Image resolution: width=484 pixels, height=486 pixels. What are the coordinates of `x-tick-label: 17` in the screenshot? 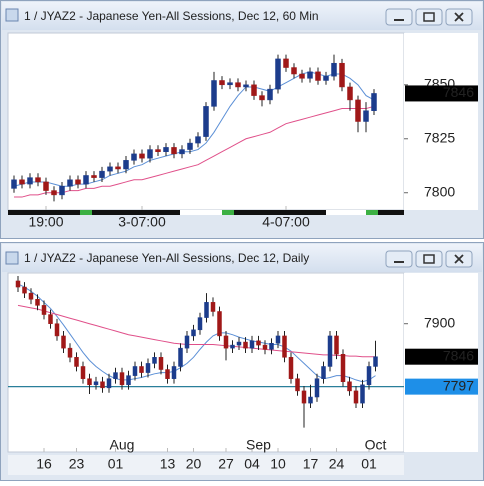 It's located at (311, 464).